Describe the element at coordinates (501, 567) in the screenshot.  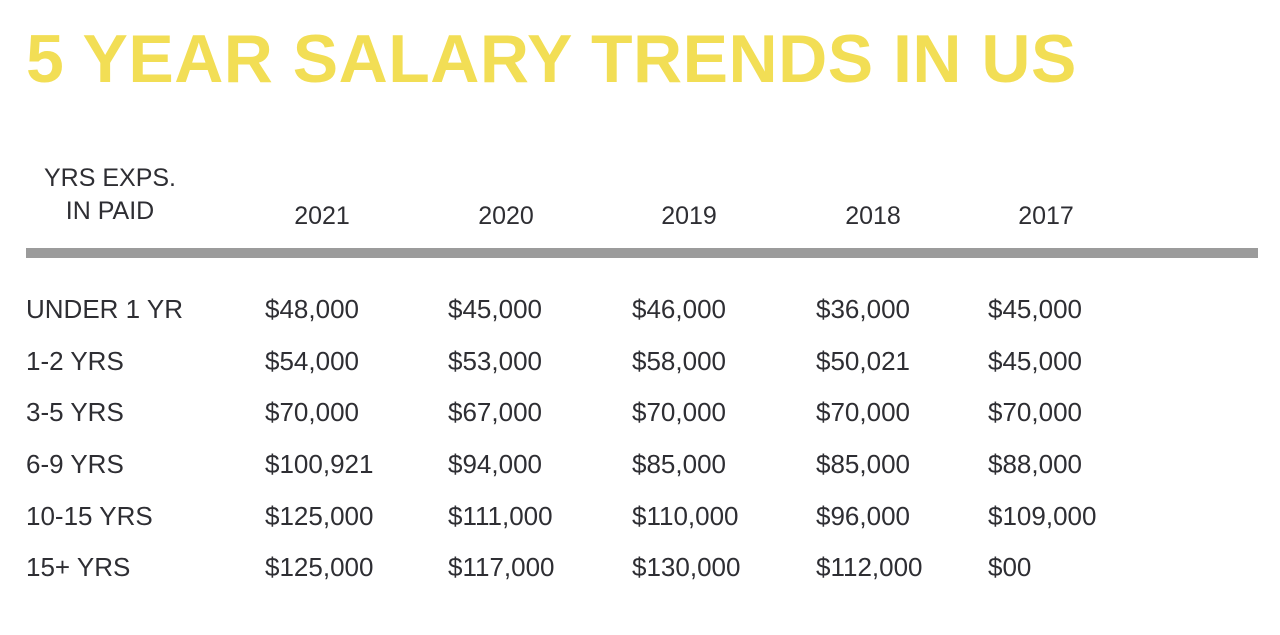
I see `salary-cell: $117,000` at that location.